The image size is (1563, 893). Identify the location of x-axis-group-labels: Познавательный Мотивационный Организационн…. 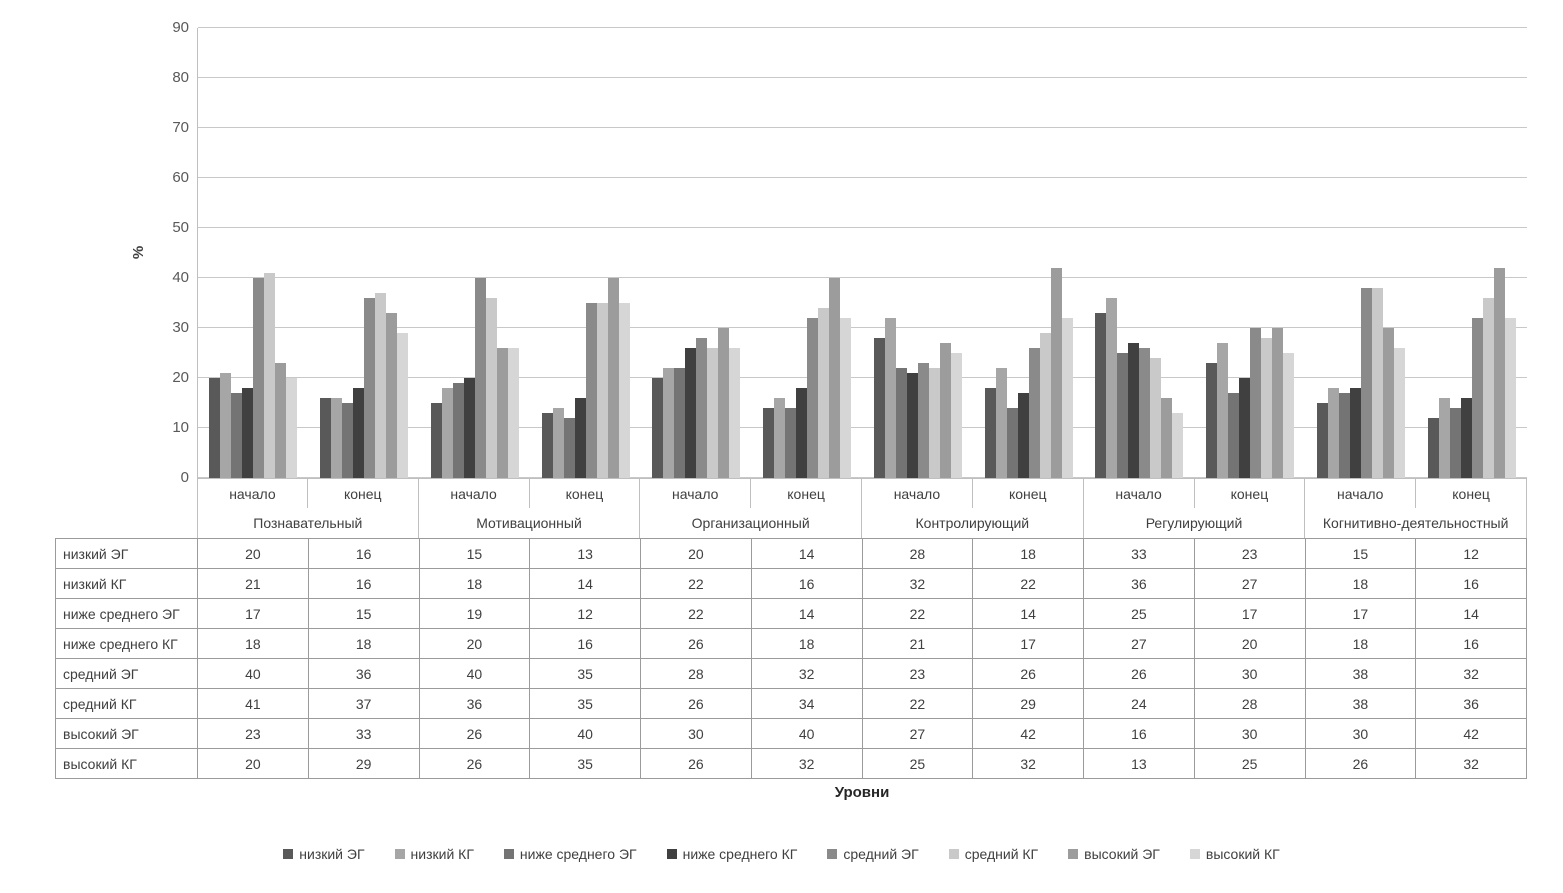
(862, 523).